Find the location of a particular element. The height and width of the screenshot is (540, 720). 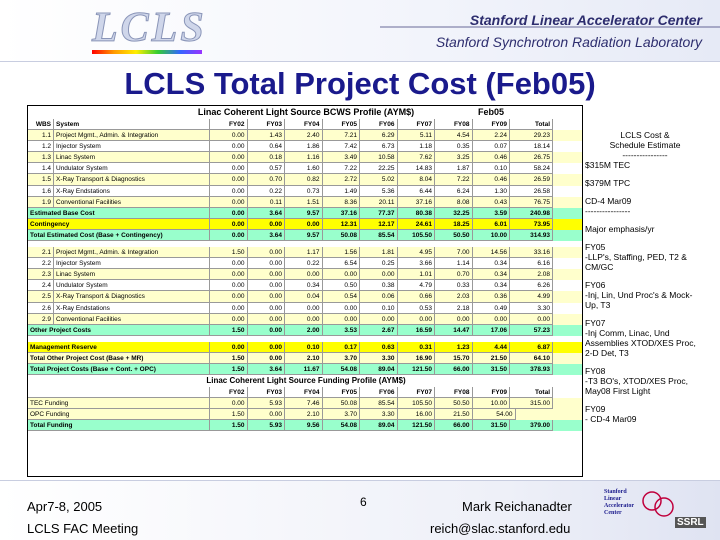

value-cell: 3.49 is located at coordinates (341, 158).